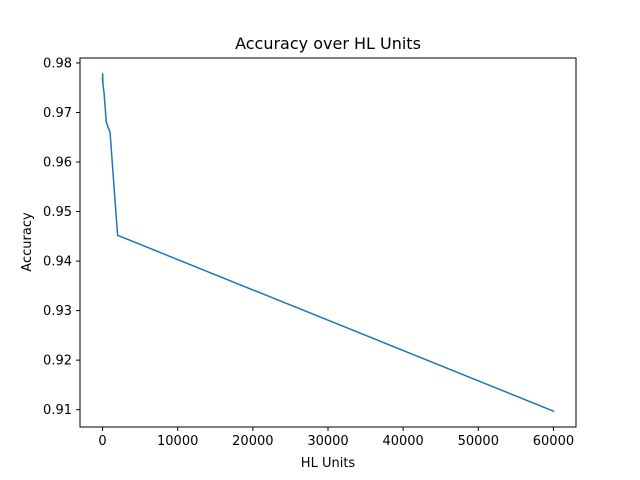 This screenshot has height=480, width=640. What do you see at coordinates (328, 463) in the screenshot?
I see `x-axis-label: HL Units` at bounding box center [328, 463].